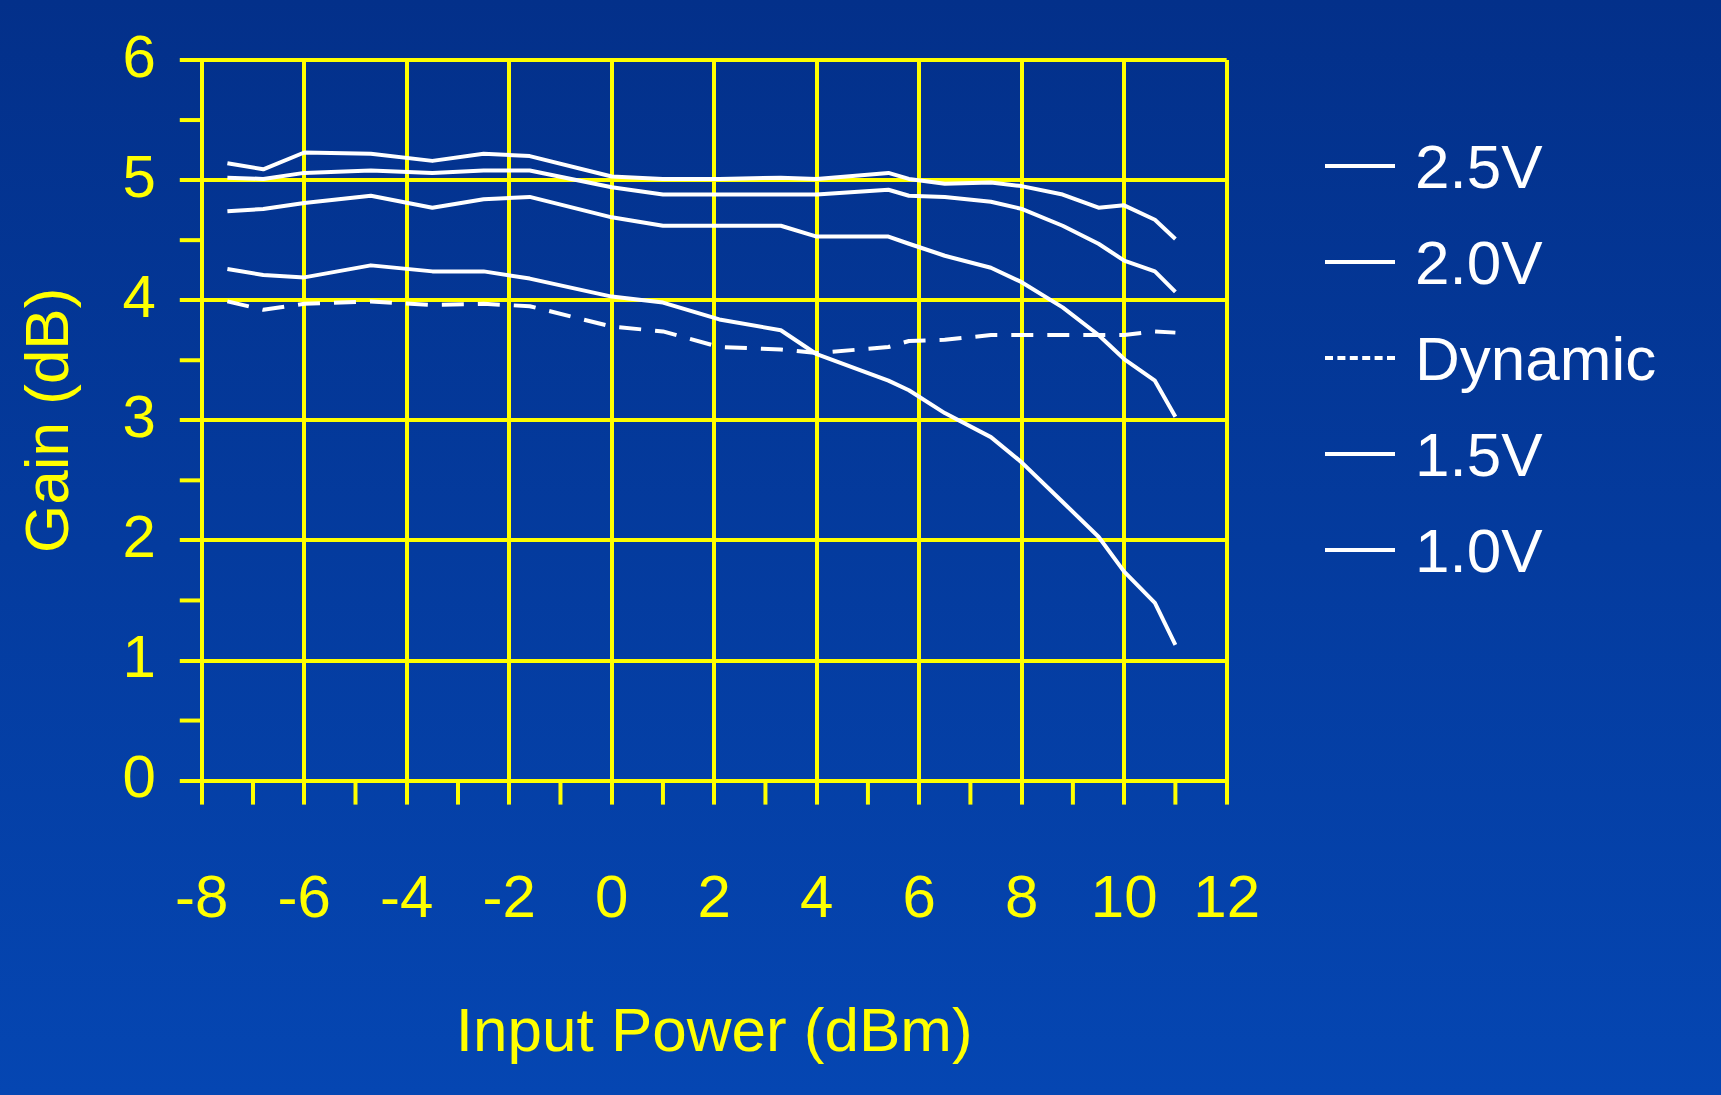 The height and width of the screenshot is (1095, 1721). Describe the element at coordinates (1479, 550) in the screenshot. I see `legend-label: 1.0V` at that location.